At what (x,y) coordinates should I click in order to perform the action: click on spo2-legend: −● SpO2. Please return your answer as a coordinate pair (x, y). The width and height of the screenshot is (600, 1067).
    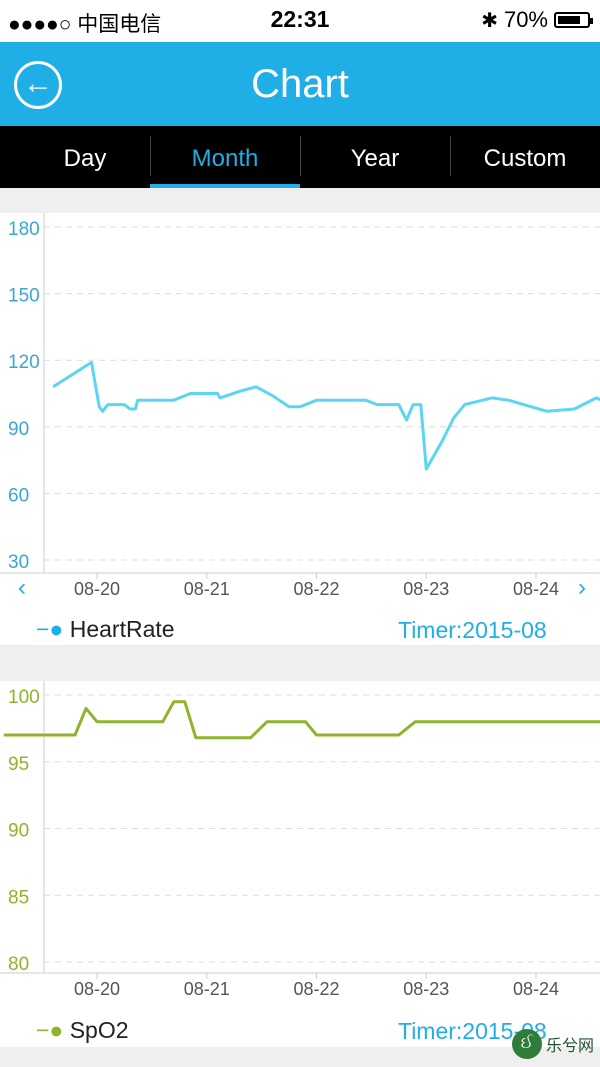
    Looking at the image, I should click on (82, 1030).